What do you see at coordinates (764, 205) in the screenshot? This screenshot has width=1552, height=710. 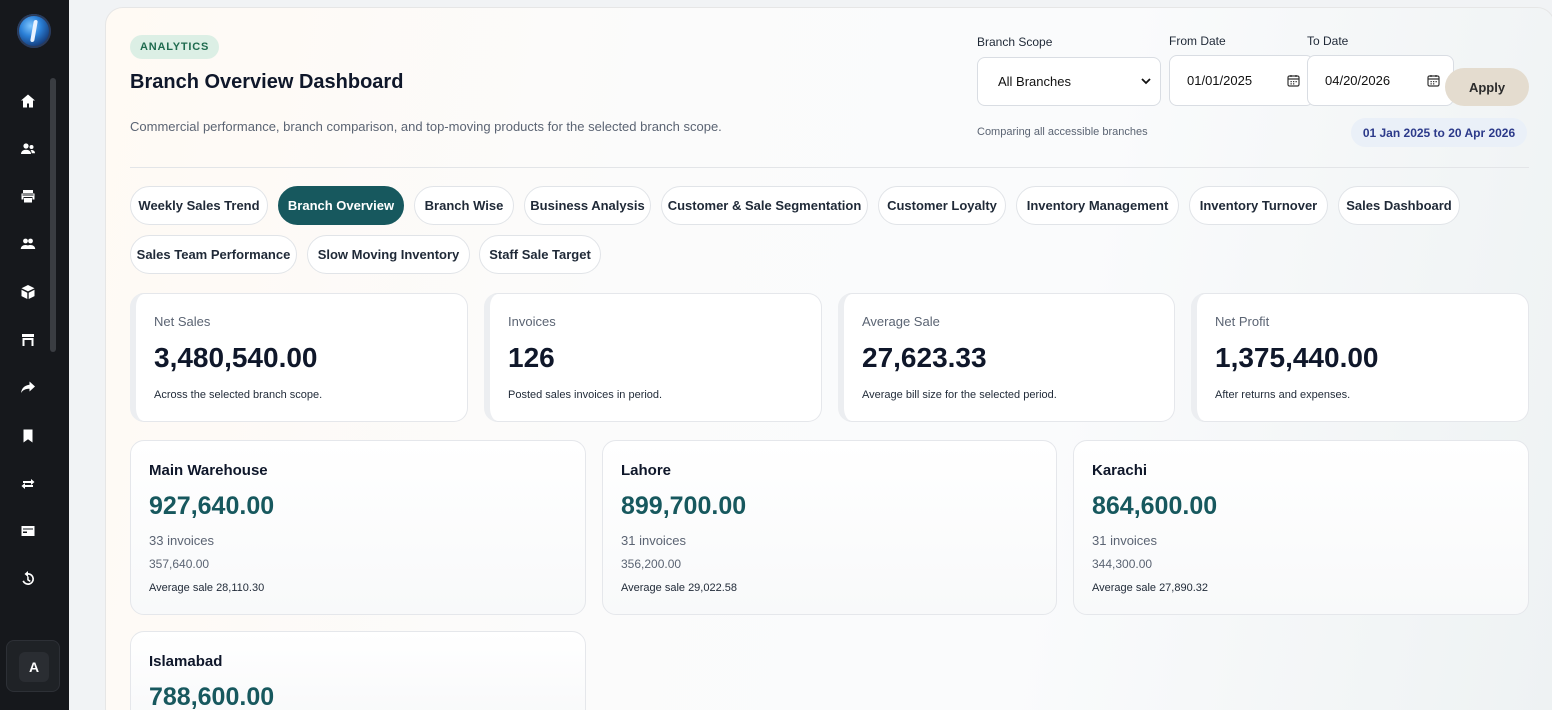 I see `tab-customer-sale-segmentation: Customer & Sale Segmentation` at bounding box center [764, 205].